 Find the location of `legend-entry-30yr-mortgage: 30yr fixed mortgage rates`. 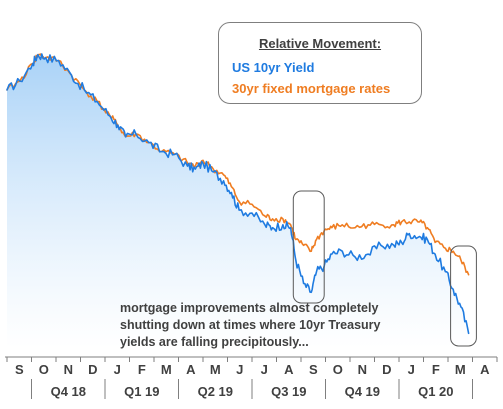

legend-entry-30yr-mortgage: 30yr fixed mortgage rates is located at coordinates (311, 88).